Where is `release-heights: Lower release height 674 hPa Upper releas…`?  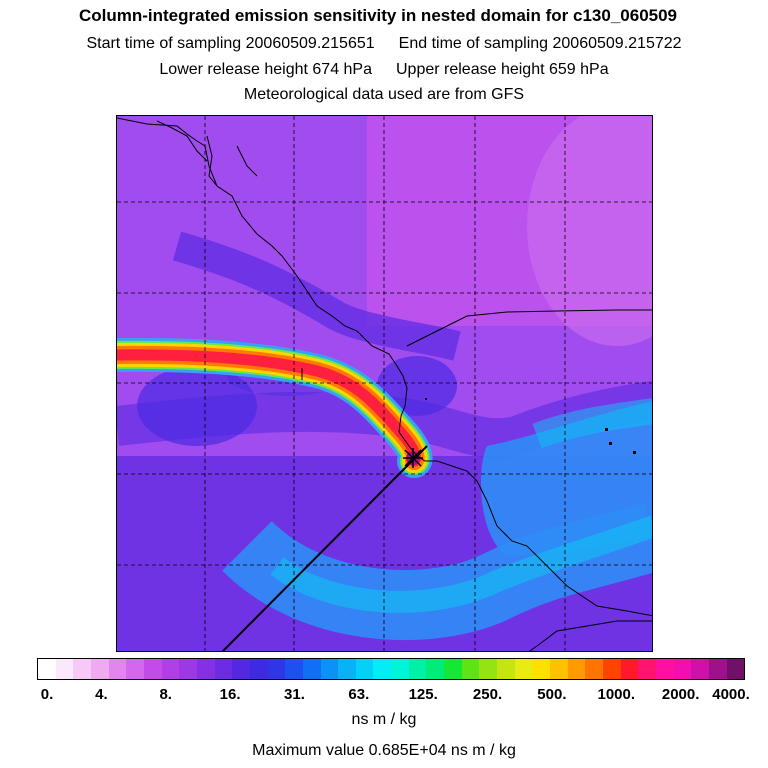
release-heights: Lower release height 674 hPa Upper releas… is located at coordinates (384, 70).